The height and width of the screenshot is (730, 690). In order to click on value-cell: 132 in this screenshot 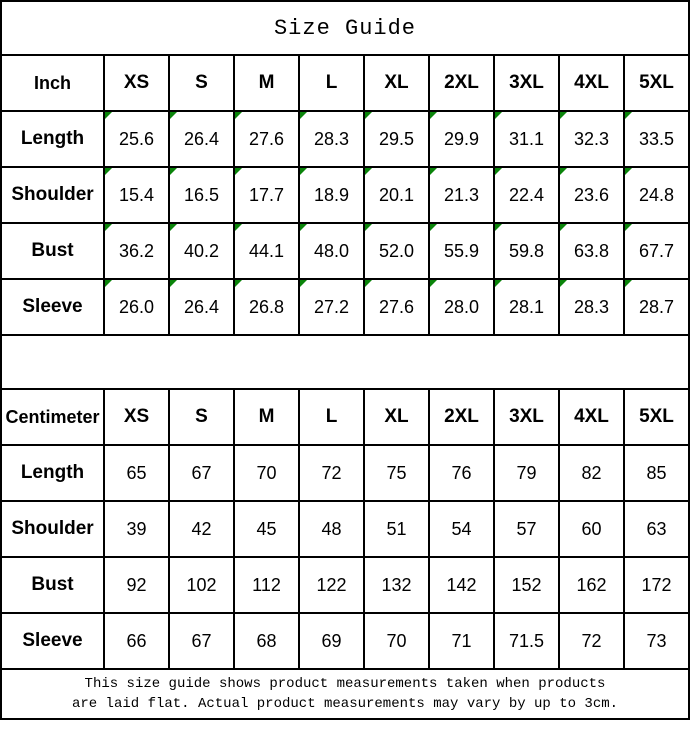, I will do `click(396, 585)`.